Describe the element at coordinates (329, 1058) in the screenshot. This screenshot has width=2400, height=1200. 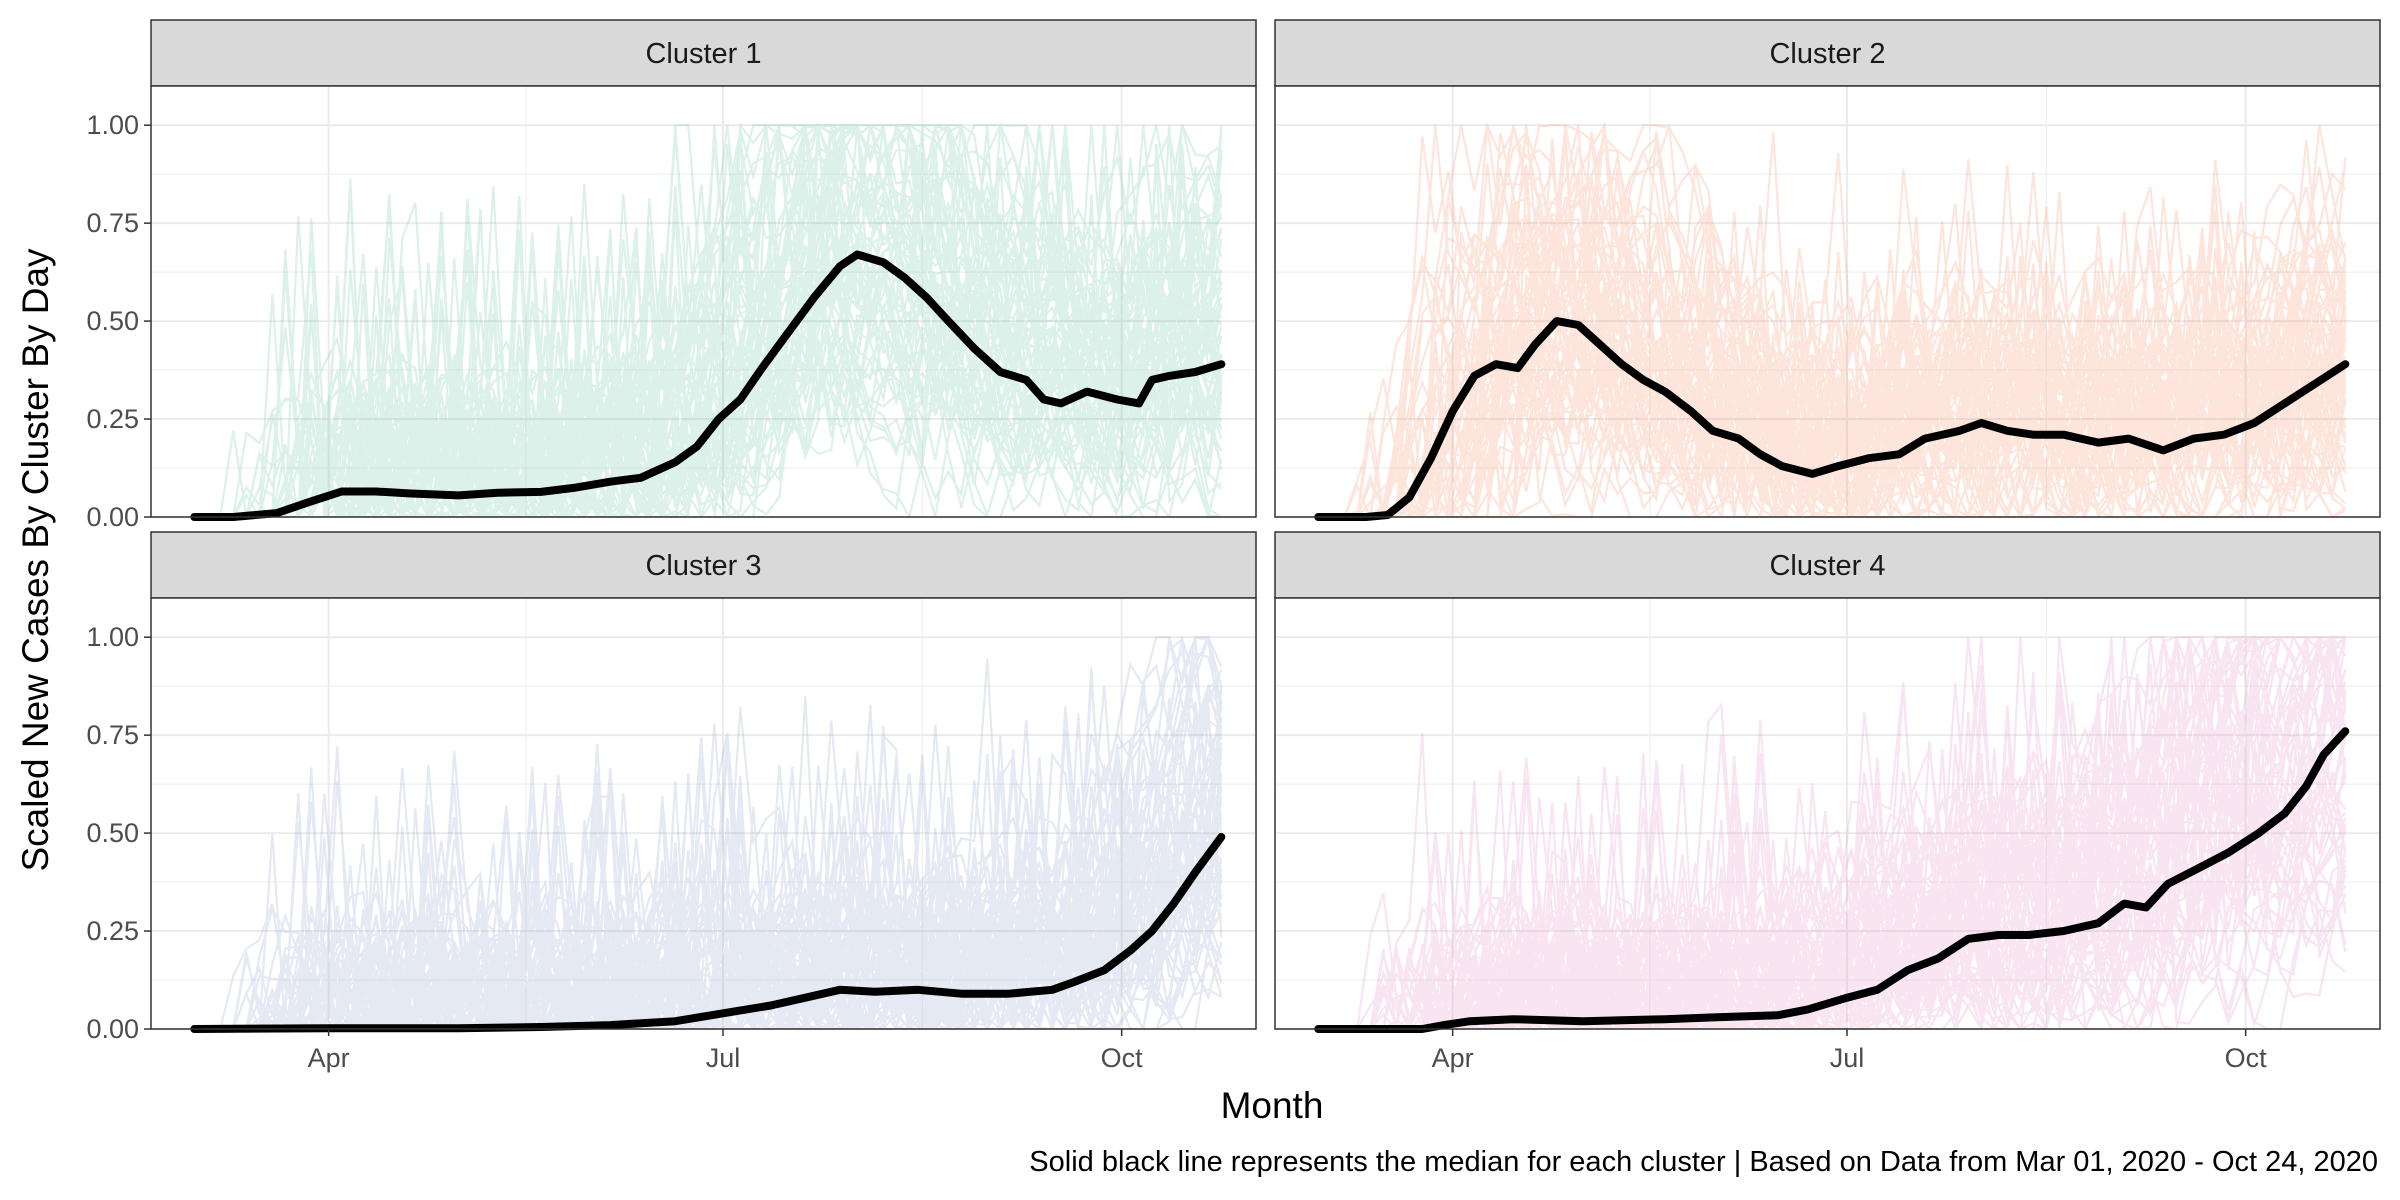
I see `x-tick-label: Apr` at that location.